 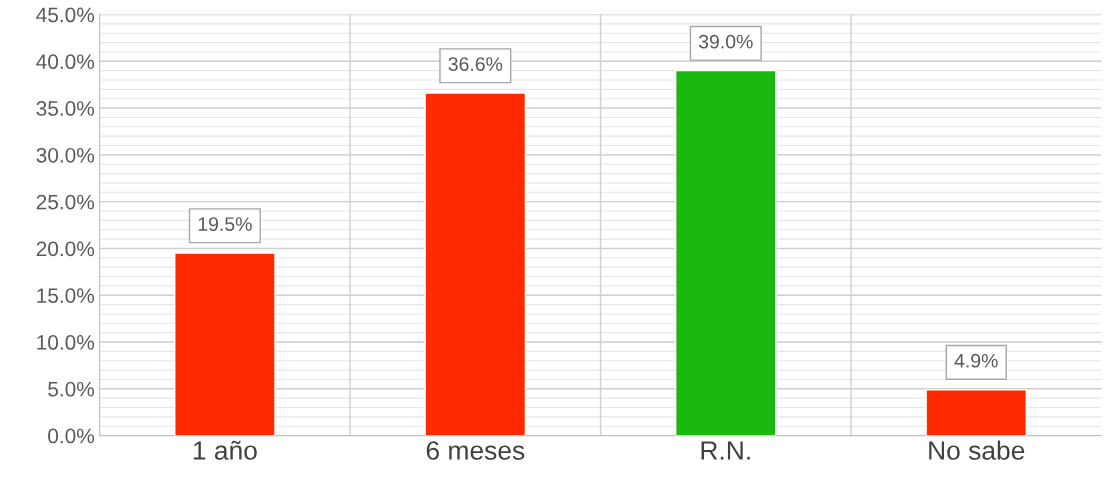 I want to click on y-tick-label: 40.0%, so click(x=65, y=62).